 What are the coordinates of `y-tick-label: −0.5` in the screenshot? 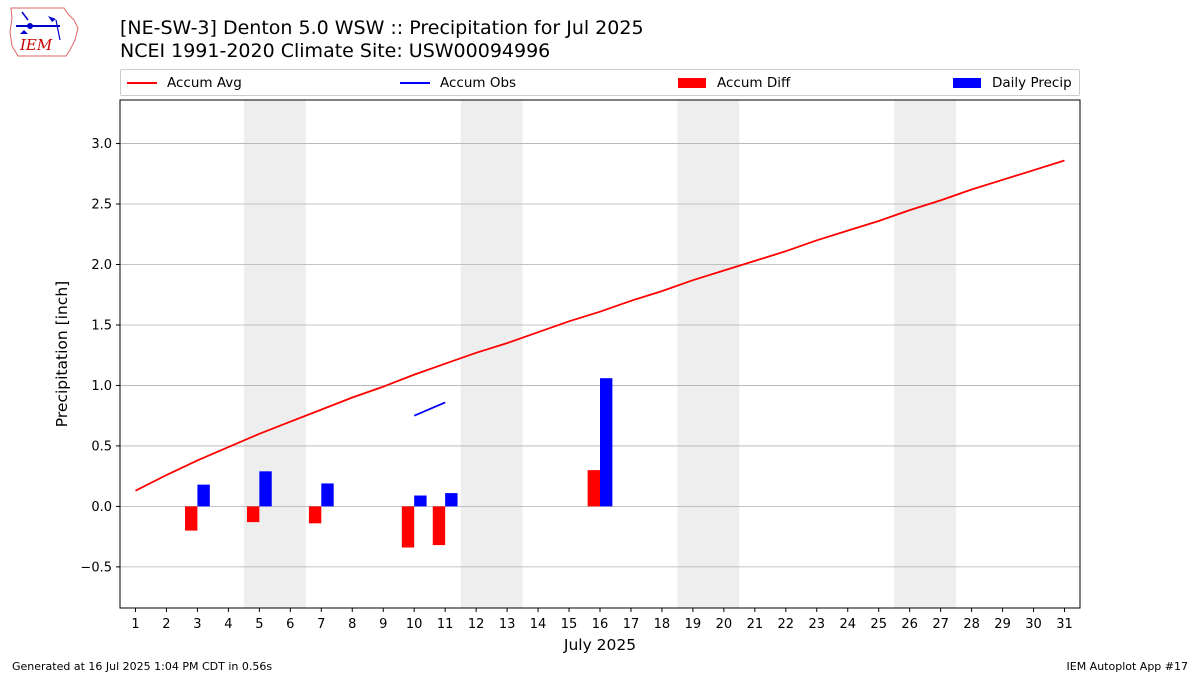 It's located at (96, 567).